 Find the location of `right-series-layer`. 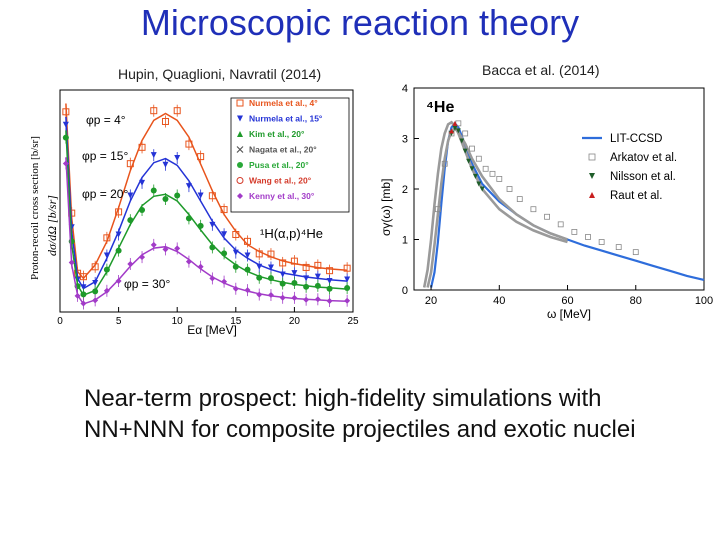

right-series-layer is located at coordinates (563, 204).